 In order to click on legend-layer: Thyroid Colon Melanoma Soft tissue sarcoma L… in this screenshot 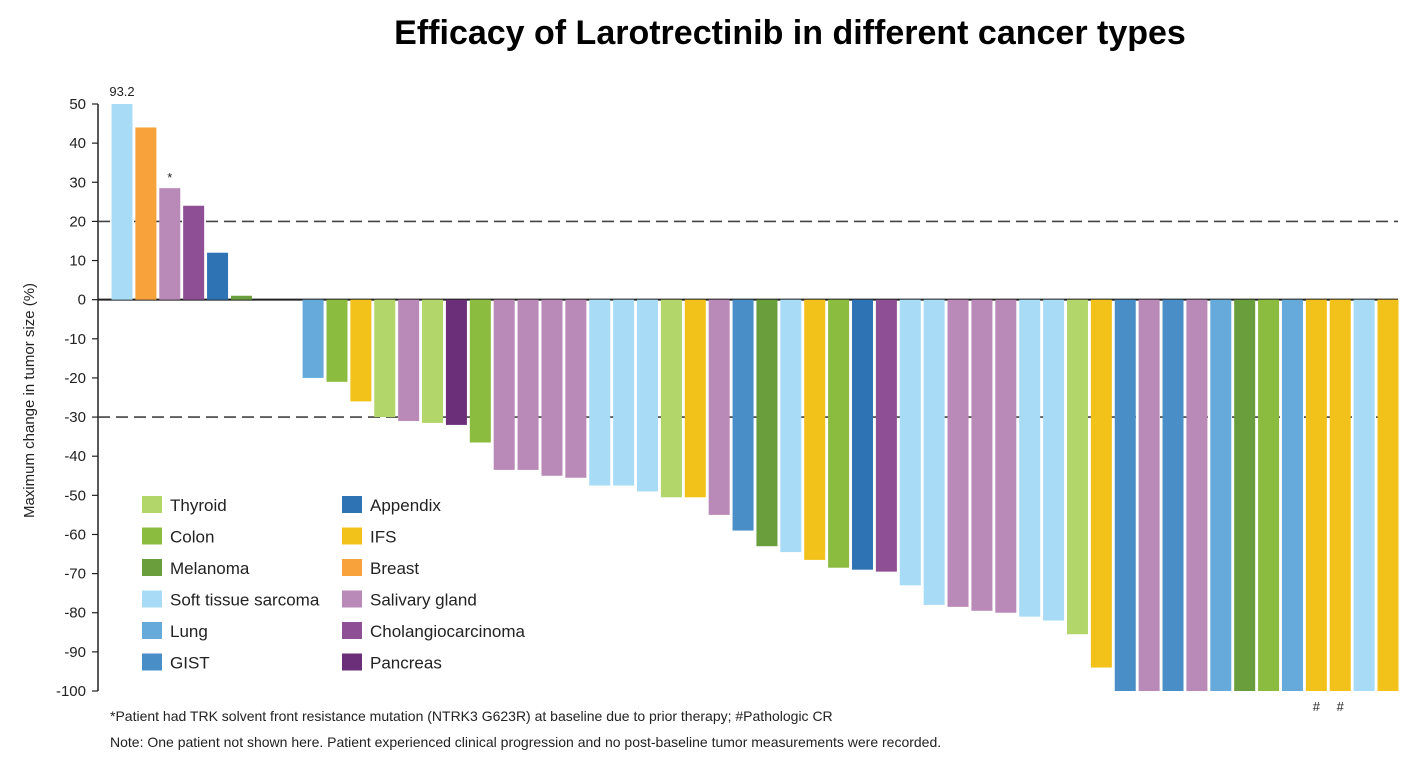, I will do `click(334, 584)`.